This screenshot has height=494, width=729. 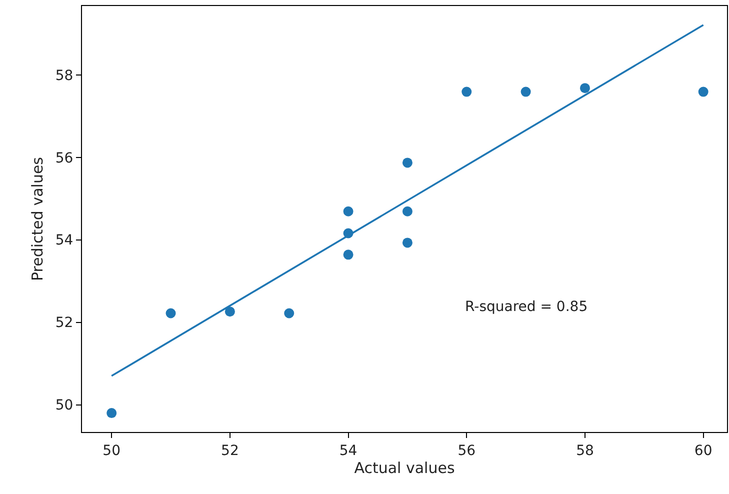 I want to click on x-tick-label: 54, so click(x=348, y=450).